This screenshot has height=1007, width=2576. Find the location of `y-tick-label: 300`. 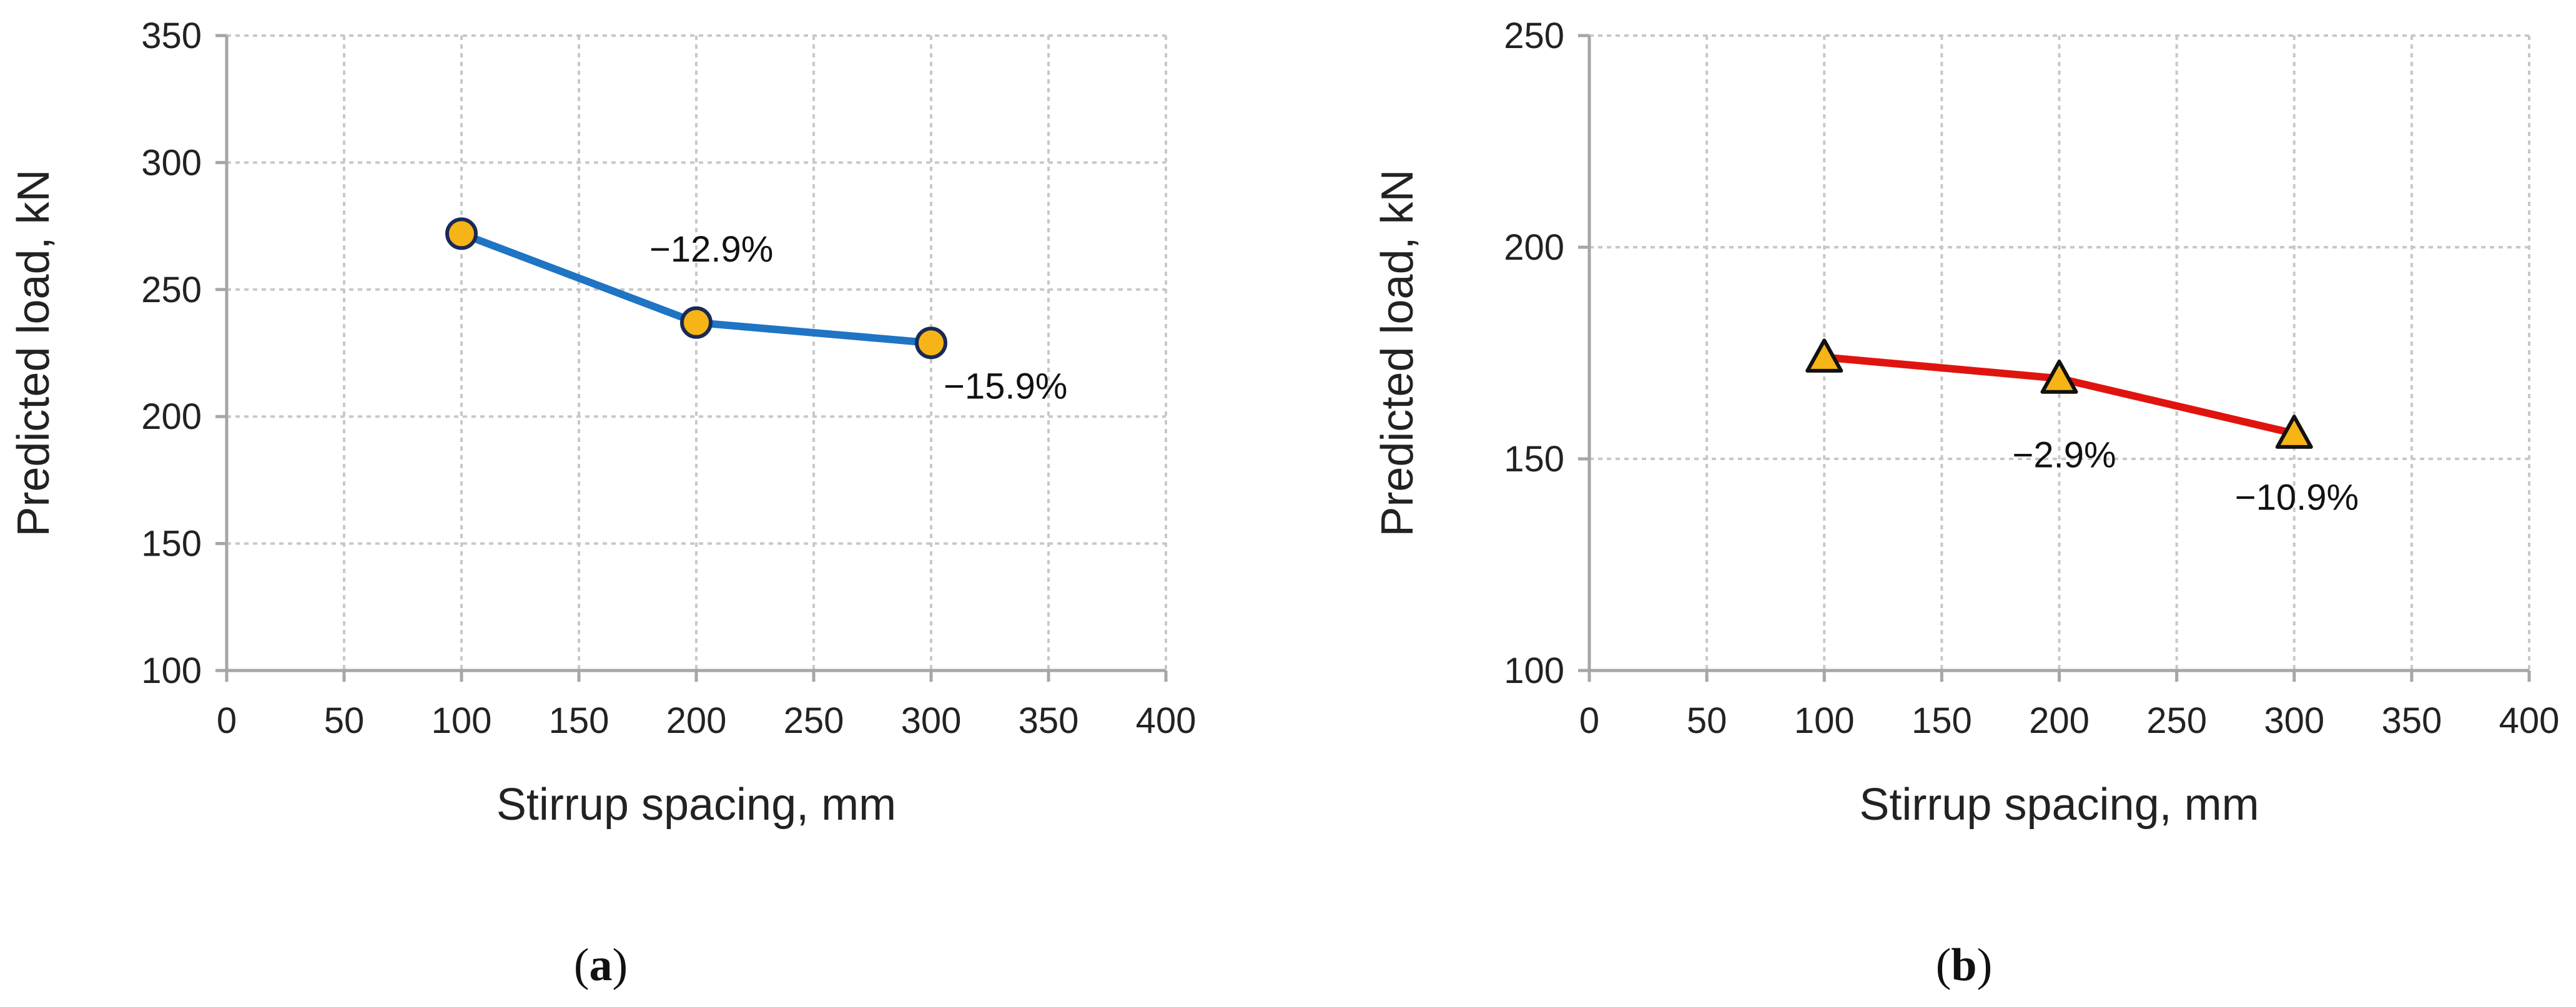

y-tick-label: 300 is located at coordinates (172, 162).